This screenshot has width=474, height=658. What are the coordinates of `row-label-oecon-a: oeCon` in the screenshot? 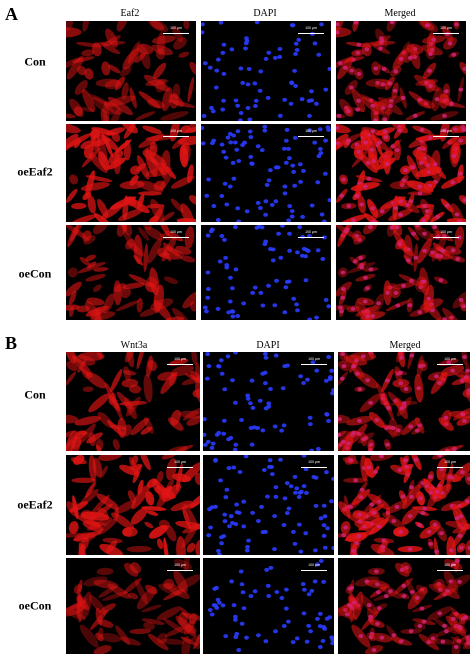 It's located at (35, 273).